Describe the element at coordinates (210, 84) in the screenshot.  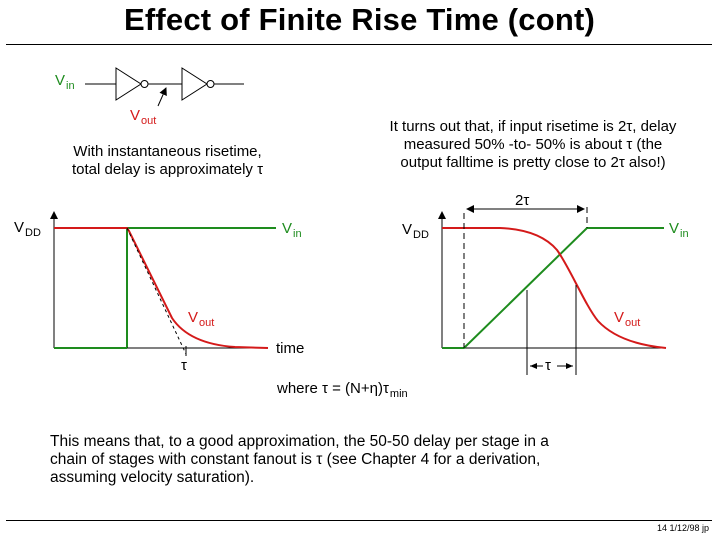
I see `inverter-2-bubble` at that location.